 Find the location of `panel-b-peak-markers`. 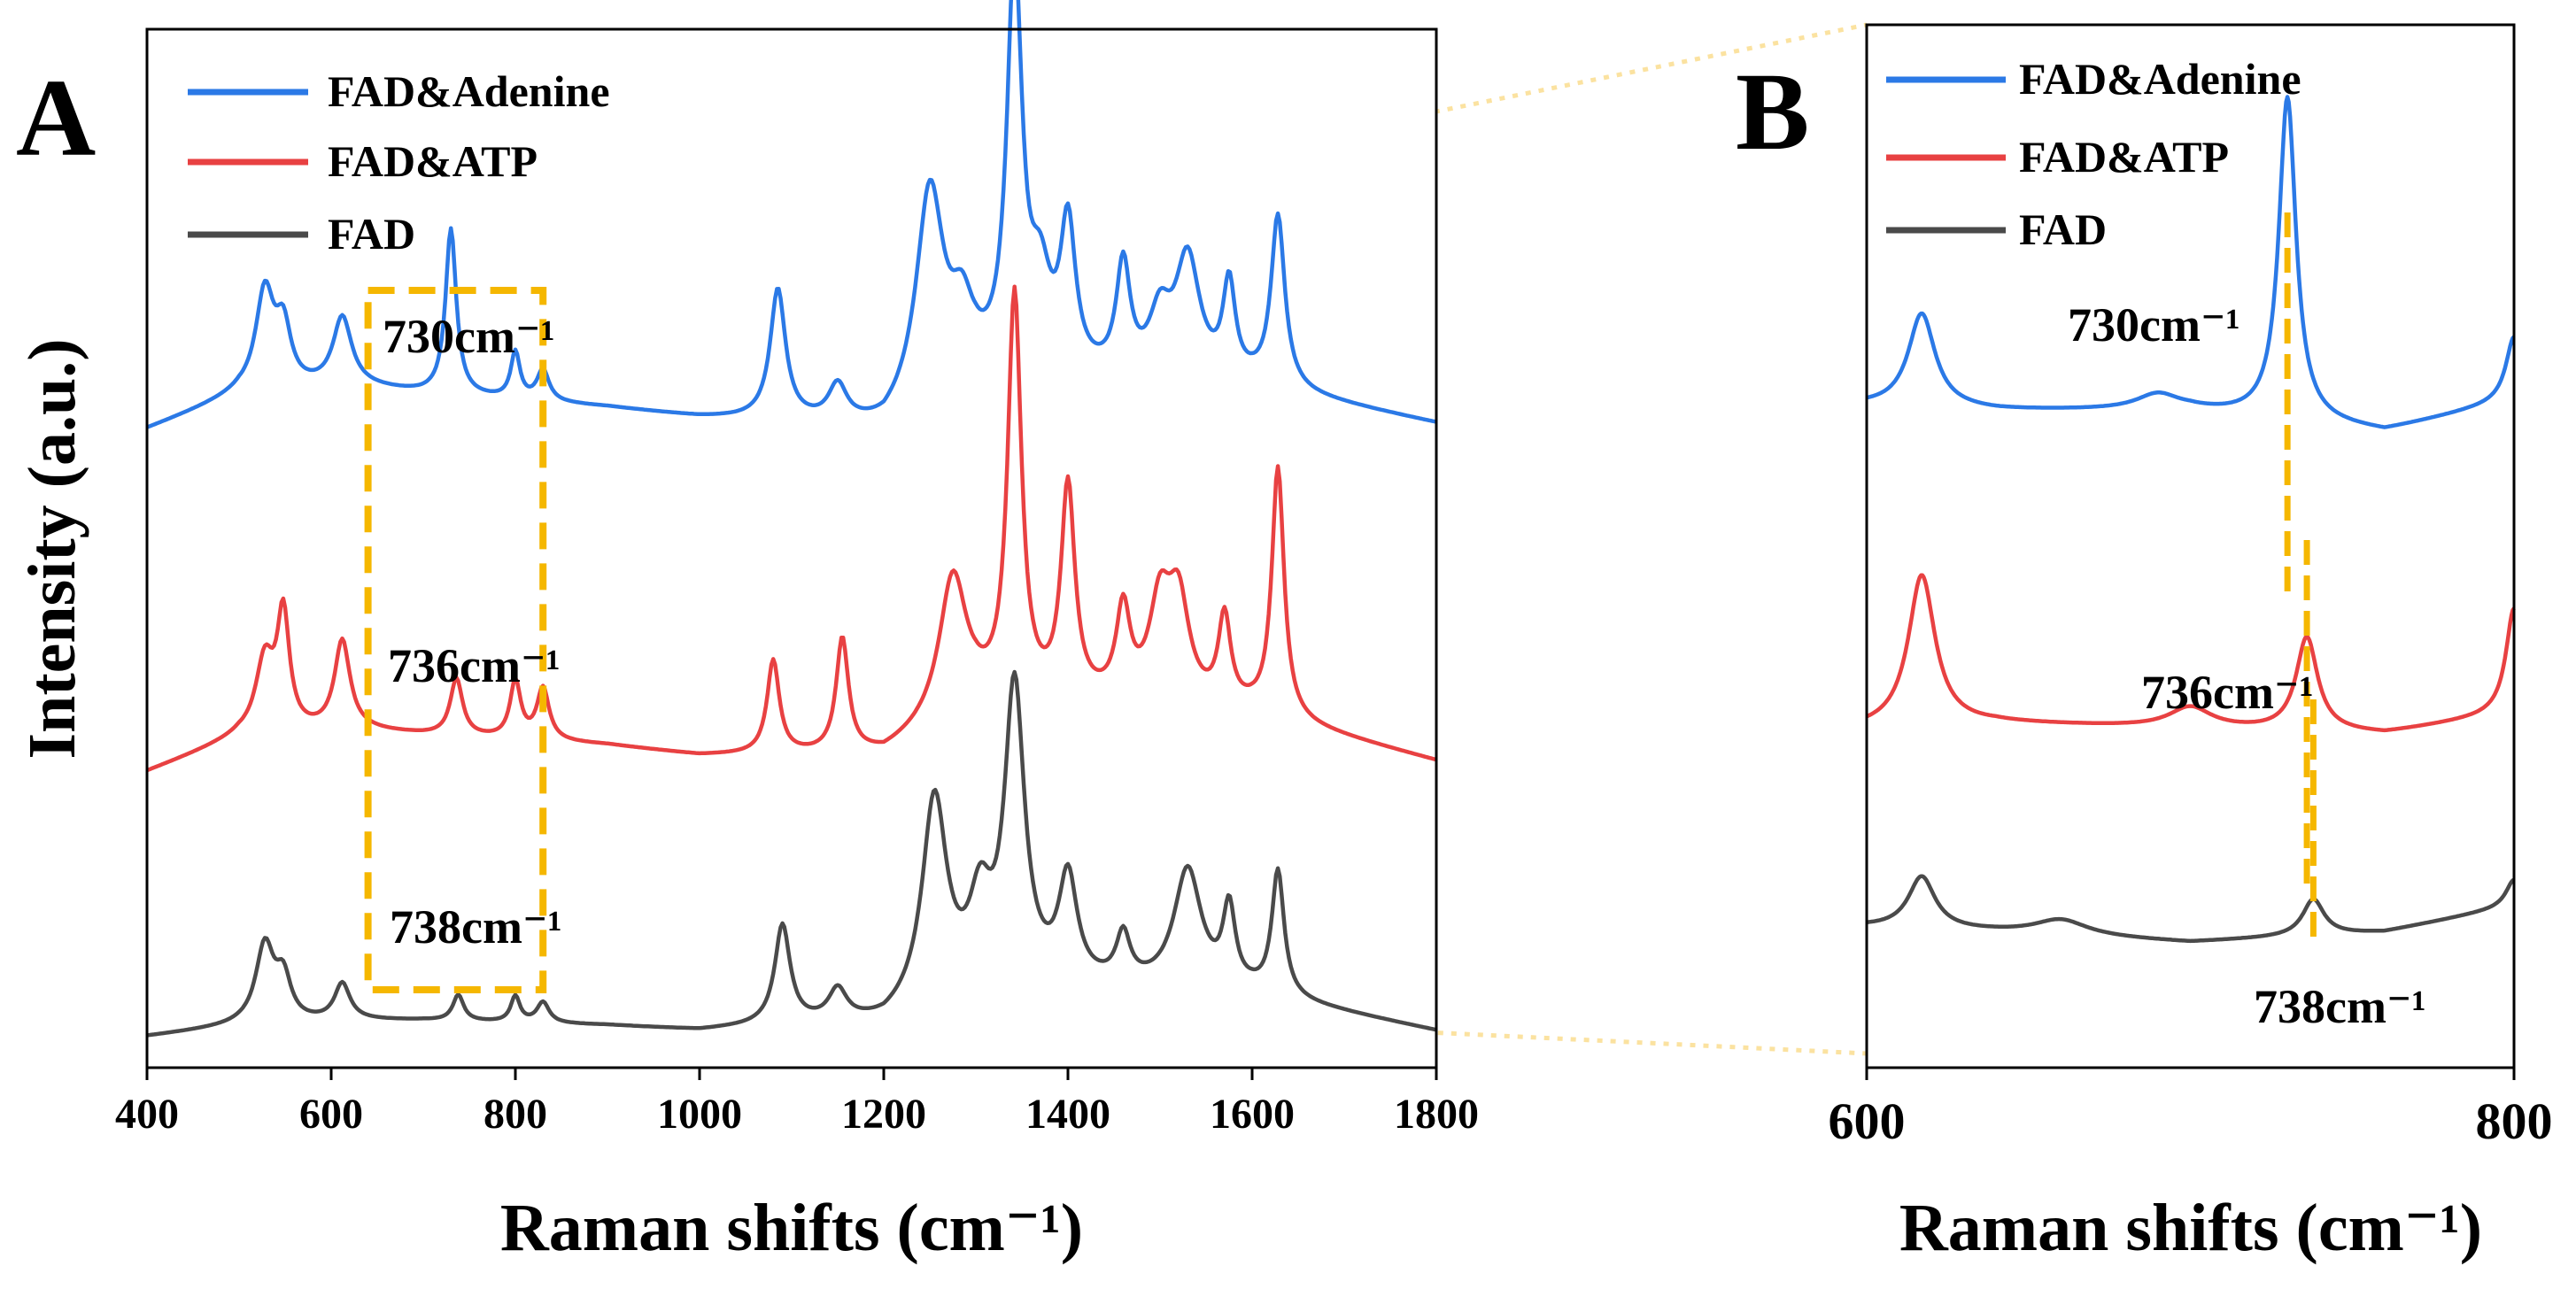

panel-b-peak-markers is located at coordinates (2300, 579).